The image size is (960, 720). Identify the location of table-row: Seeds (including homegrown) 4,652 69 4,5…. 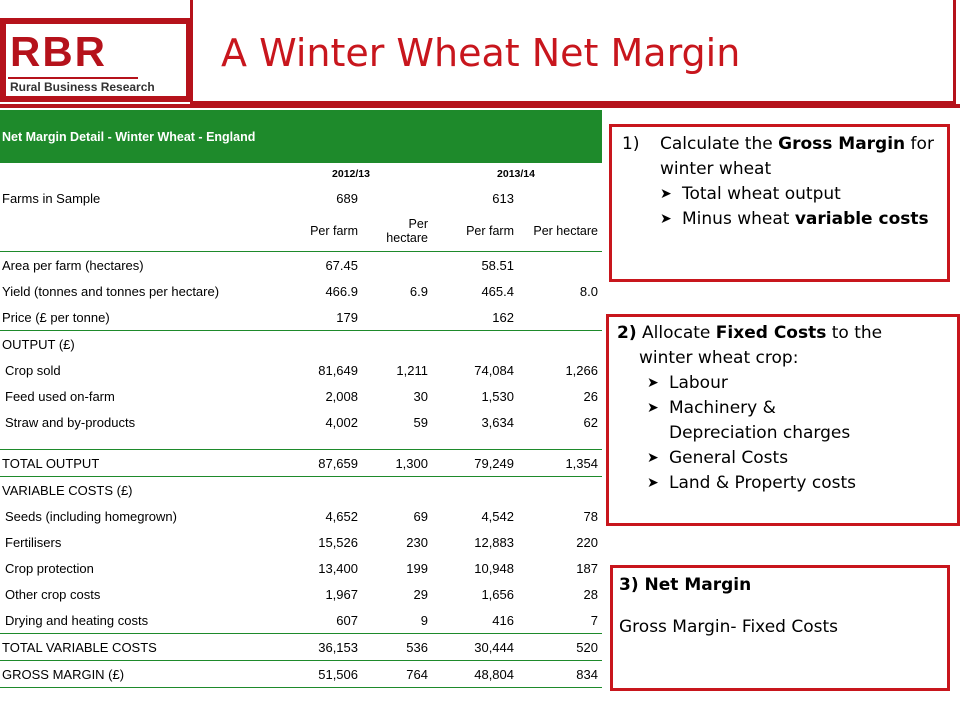
(301, 516).